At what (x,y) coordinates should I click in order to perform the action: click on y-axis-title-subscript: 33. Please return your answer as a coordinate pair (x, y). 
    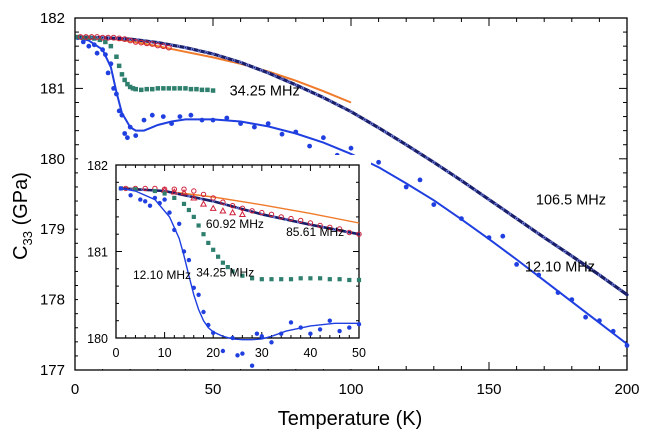
    Looking at the image, I should click on (27, 238).